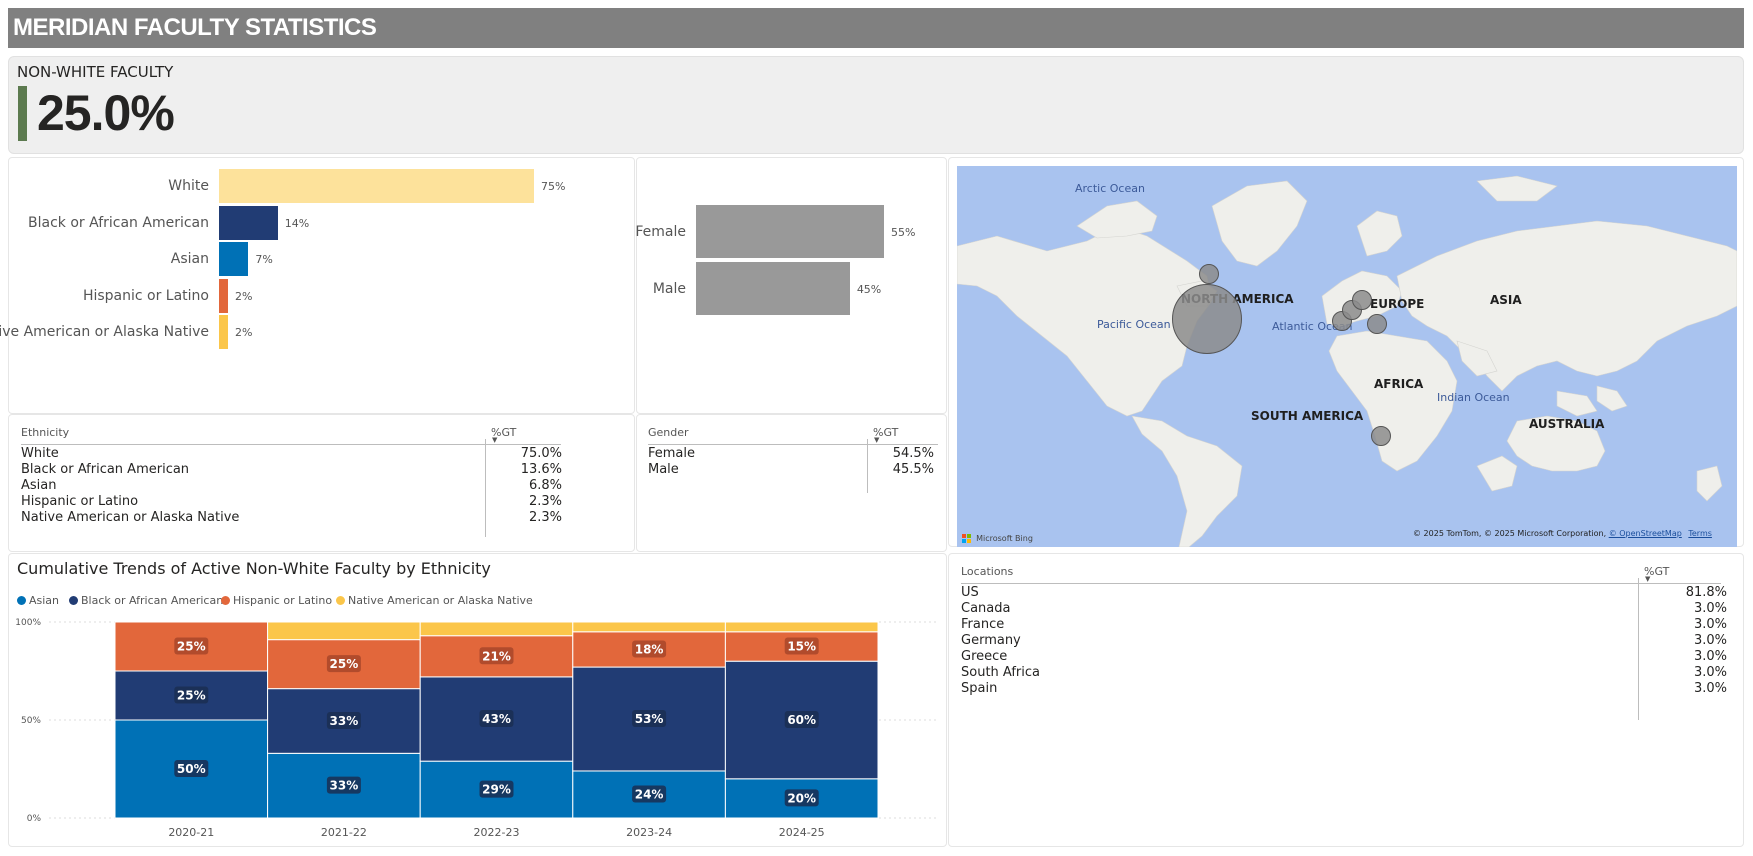  I want to click on gender-table: Gender %GT ▼ Female 54.5% Male 45.5%, so click(791, 483).